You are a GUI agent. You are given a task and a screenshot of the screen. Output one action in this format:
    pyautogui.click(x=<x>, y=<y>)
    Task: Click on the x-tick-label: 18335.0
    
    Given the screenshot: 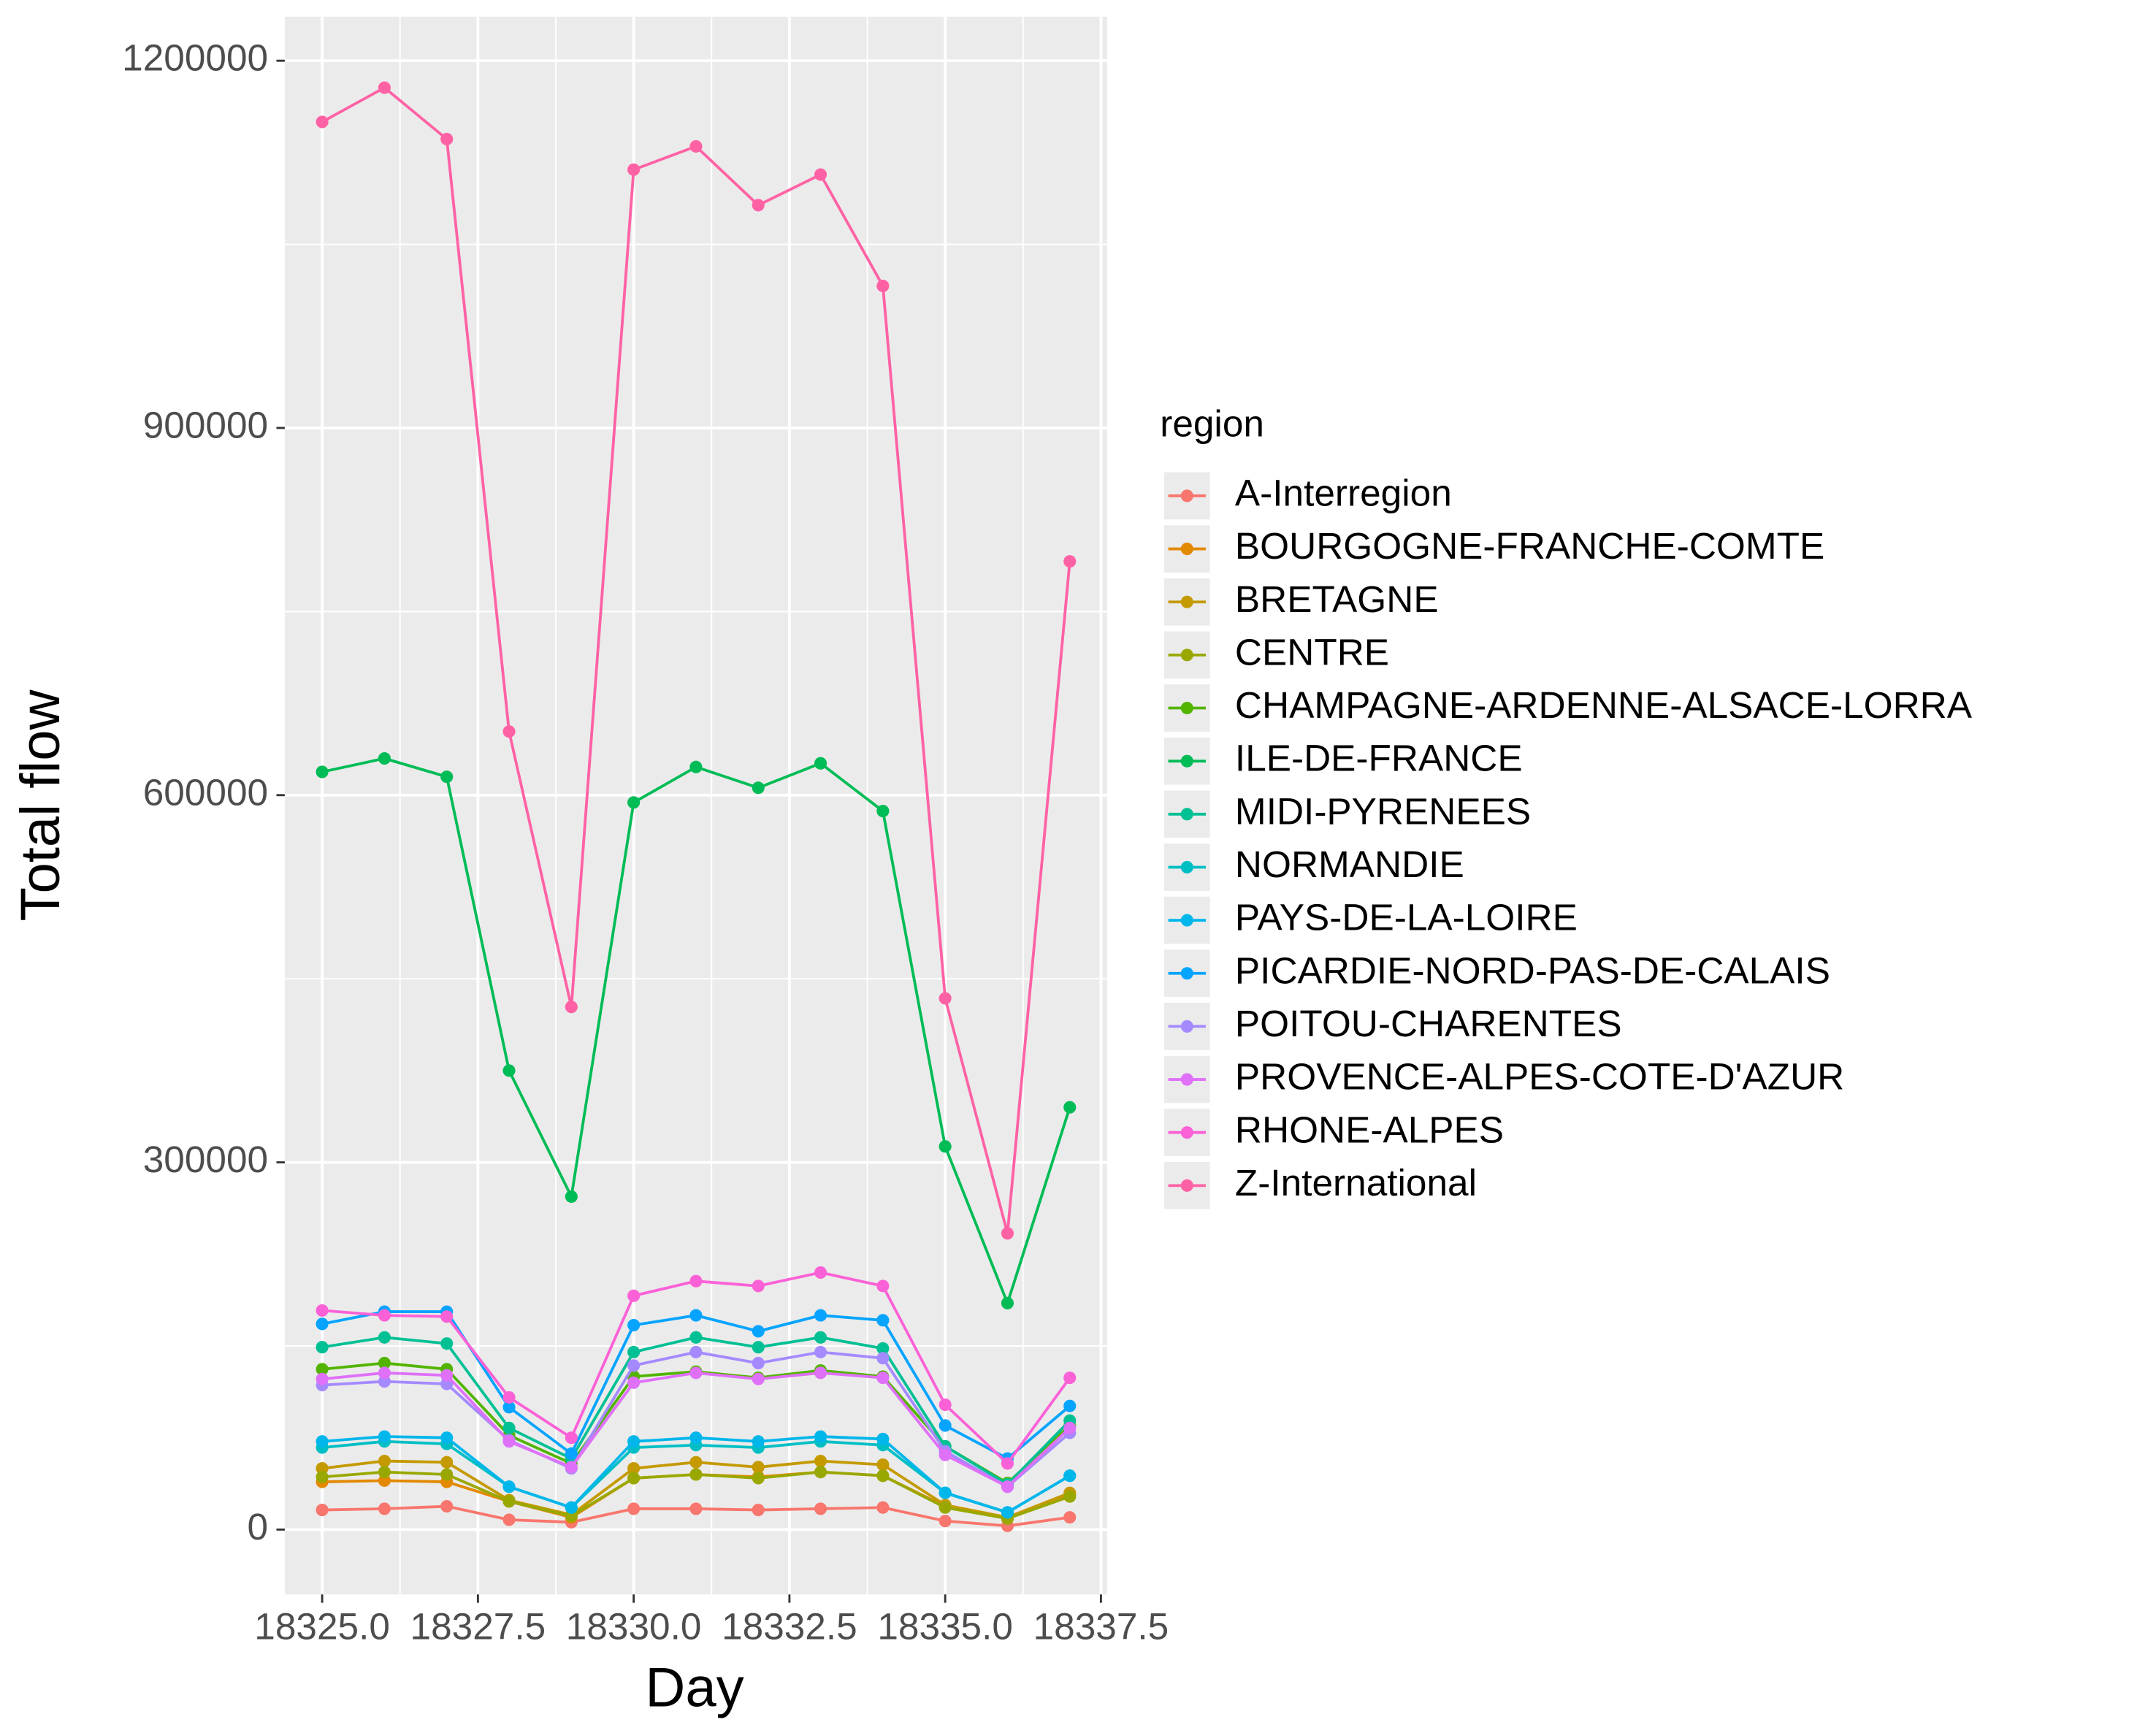 What is the action you would take?
    pyautogui.click(x=945, y=1626)
    